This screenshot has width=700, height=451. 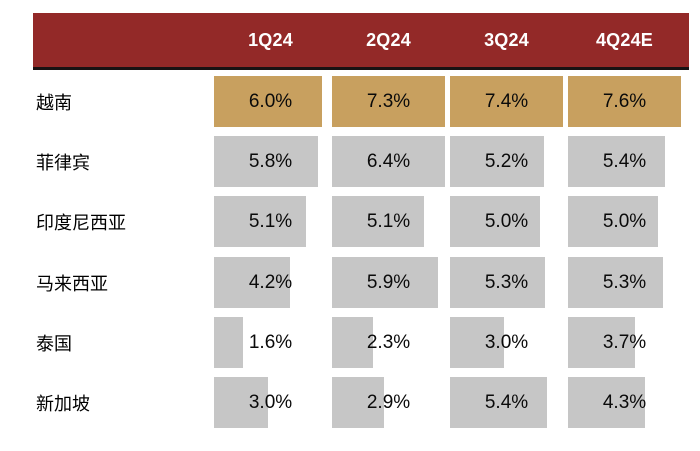 I want to click on cell-value: 4.2%, so click(x=270, y=282).